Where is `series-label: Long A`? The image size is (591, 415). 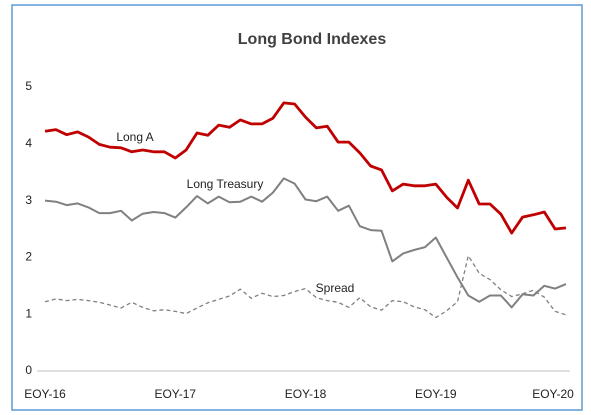 series-label: Long A is located at coordinates (134, 137).